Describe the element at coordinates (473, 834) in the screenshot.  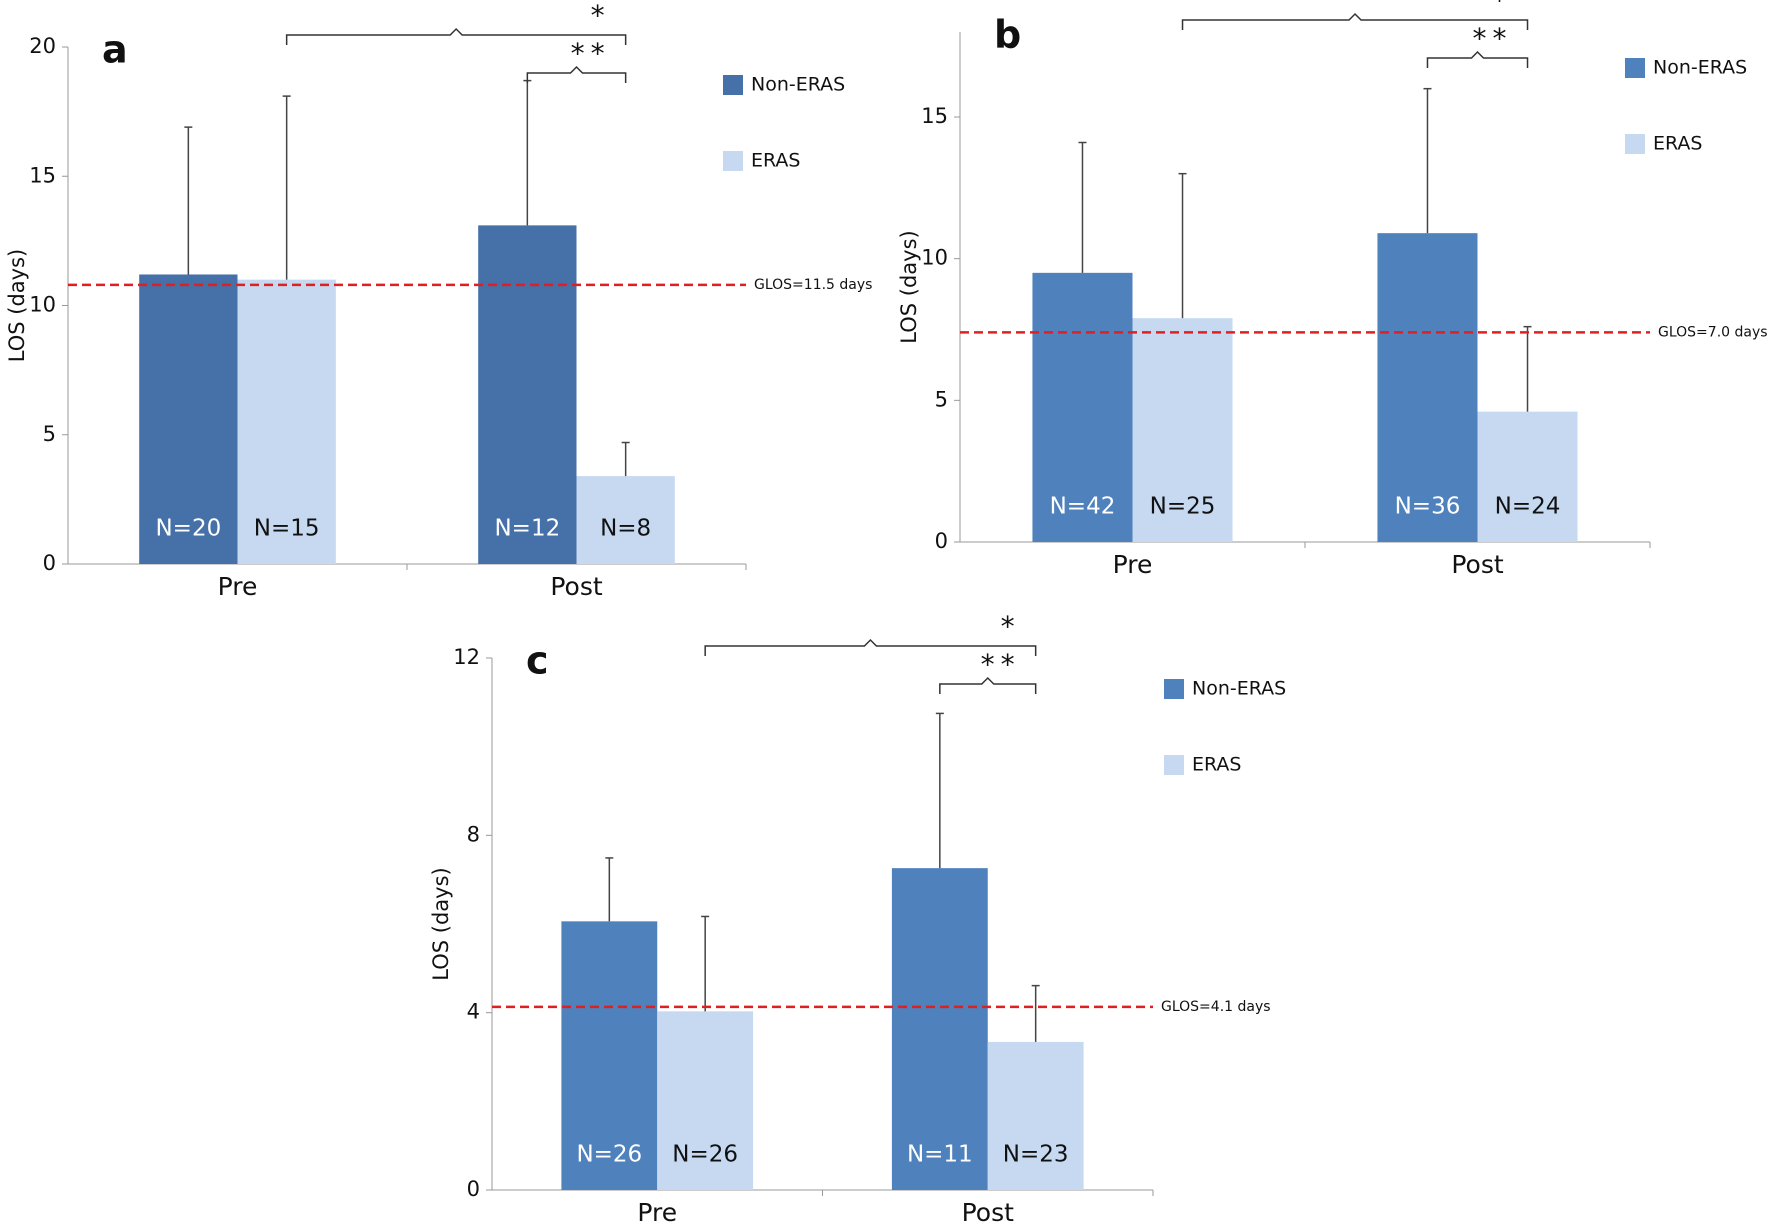
I see `y-tick-label: 8` at that location.